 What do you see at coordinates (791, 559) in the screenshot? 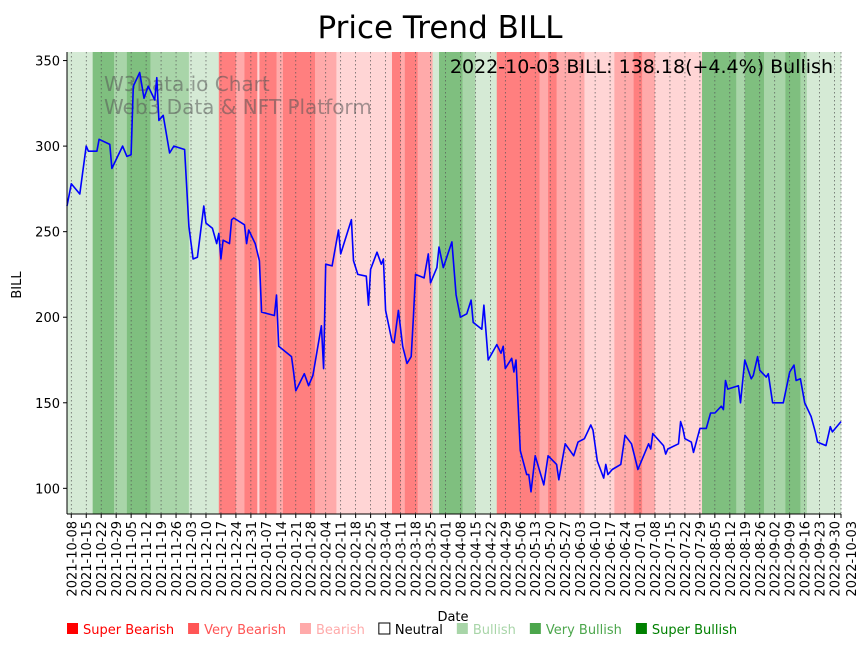
I see `x-tick-label: 2022-09-09` at bounding box center [791, 559].